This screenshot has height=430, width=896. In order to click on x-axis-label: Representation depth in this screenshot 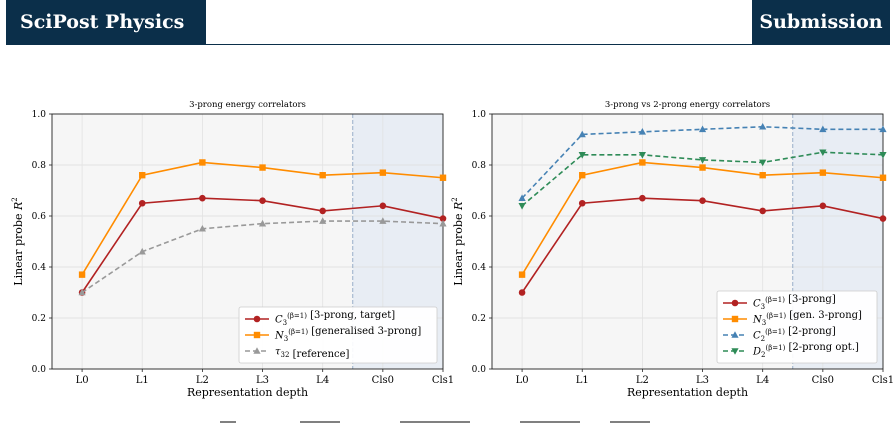, I will do `click(687, 392)`.